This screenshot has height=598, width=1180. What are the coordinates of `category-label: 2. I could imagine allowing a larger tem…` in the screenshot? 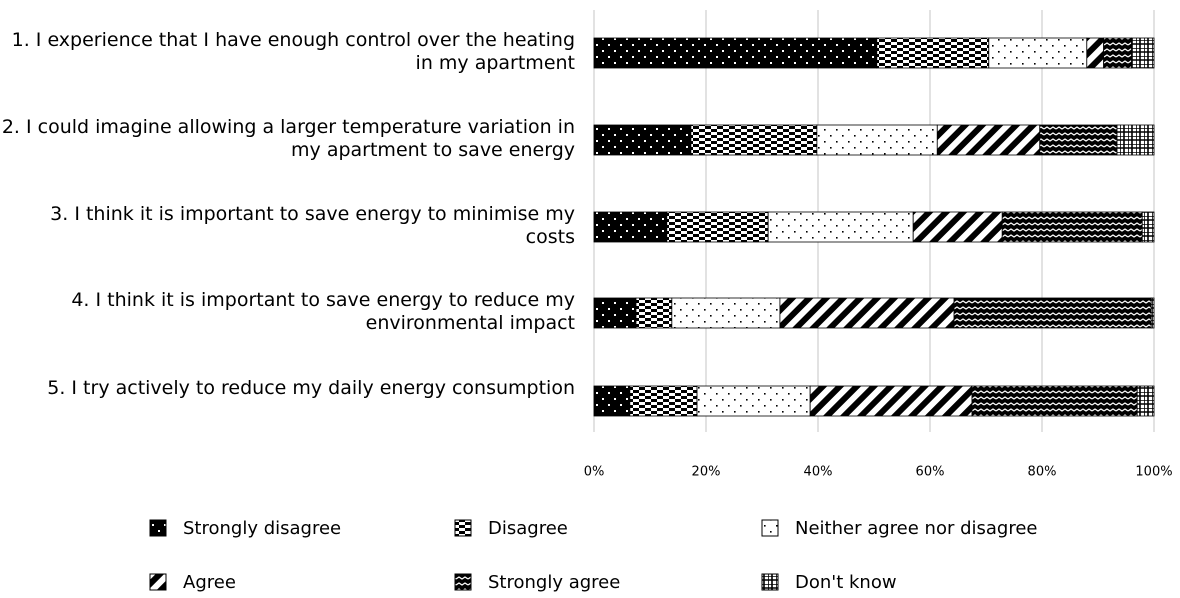 It's located at (288, 138).